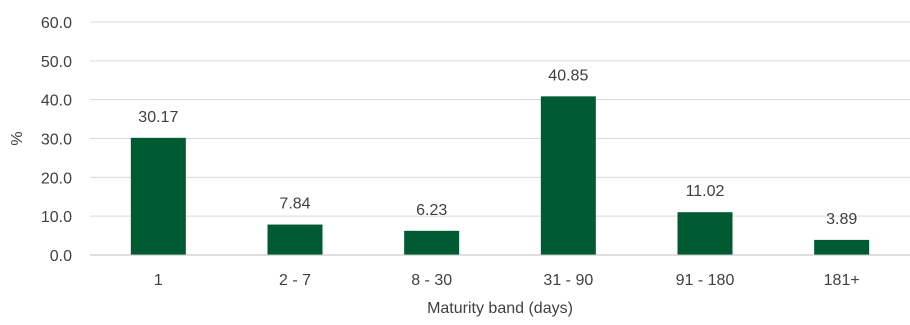 The width and height of the screenshot is (910, 325). Describe the element at coordinates (841, 219) in the screenshot. I see `data-label: 3.89` at that location.